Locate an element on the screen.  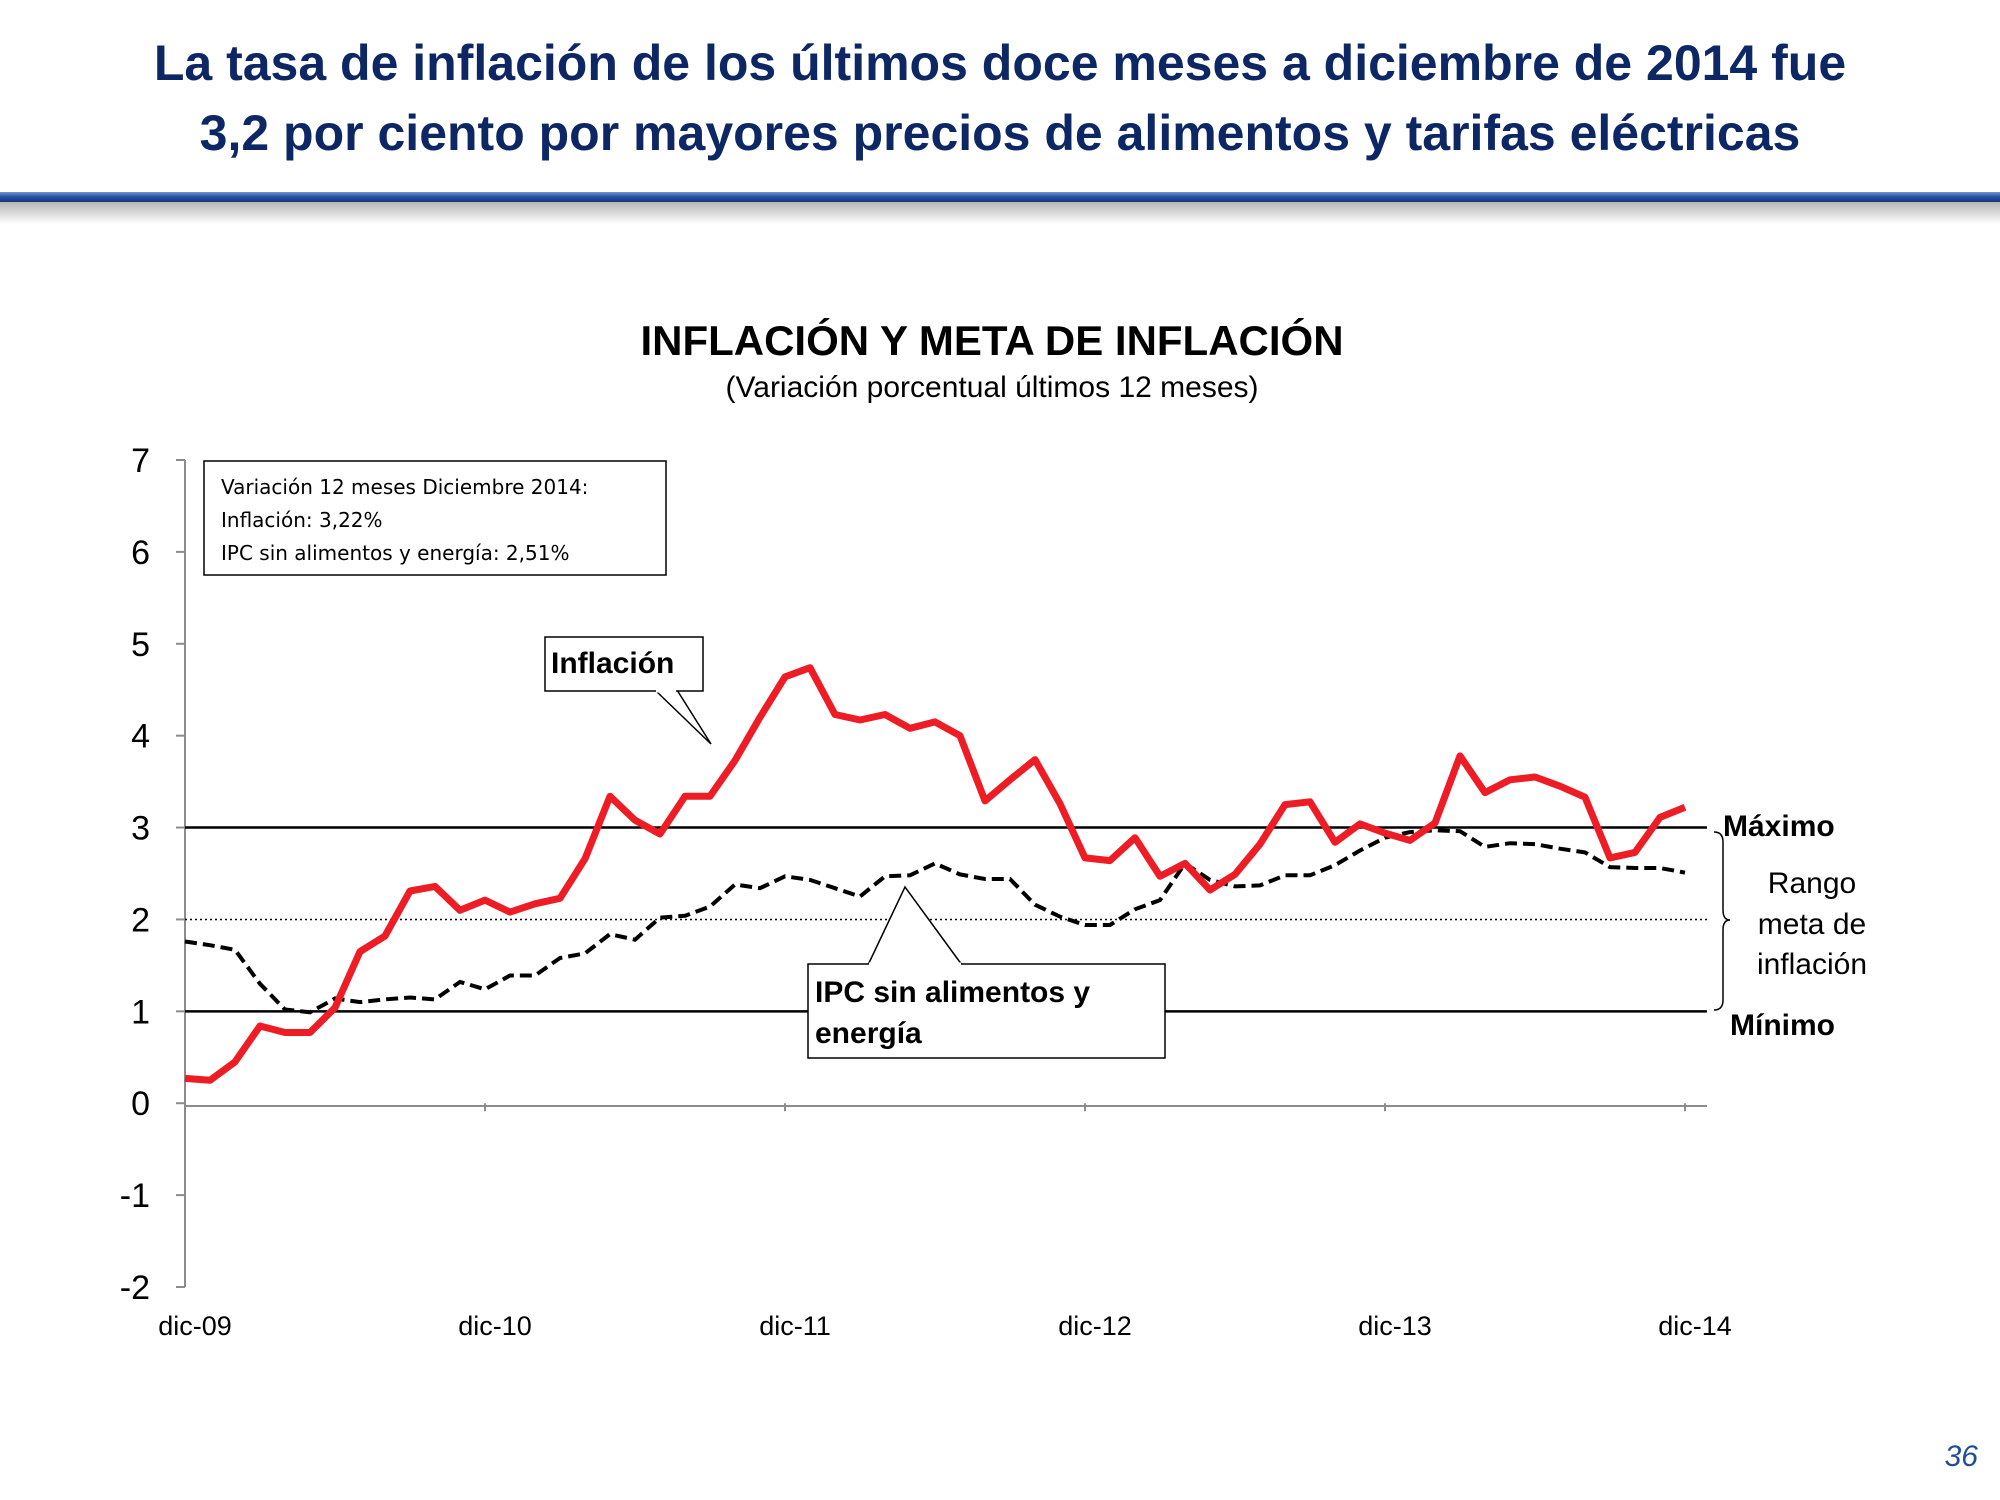
core-callout-line-2: energía is located at coordinates (868, 1033).